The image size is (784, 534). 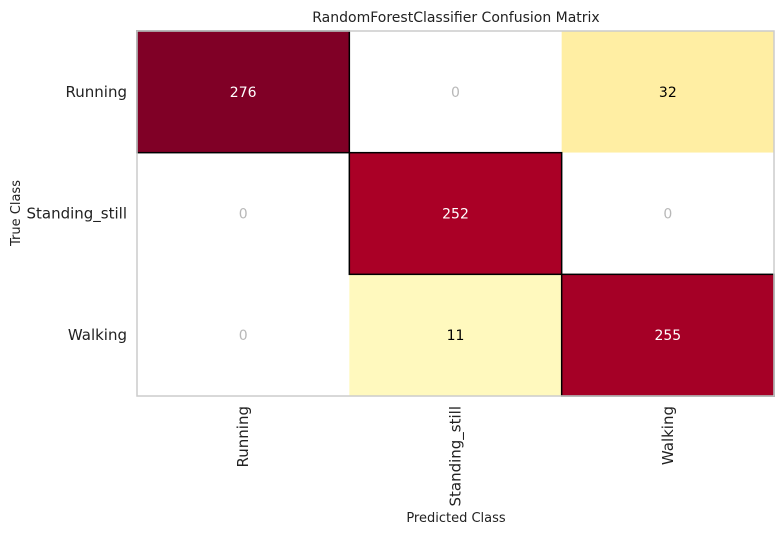 I want to click on y-axis-label: True Class, so click(x=16, y=213).